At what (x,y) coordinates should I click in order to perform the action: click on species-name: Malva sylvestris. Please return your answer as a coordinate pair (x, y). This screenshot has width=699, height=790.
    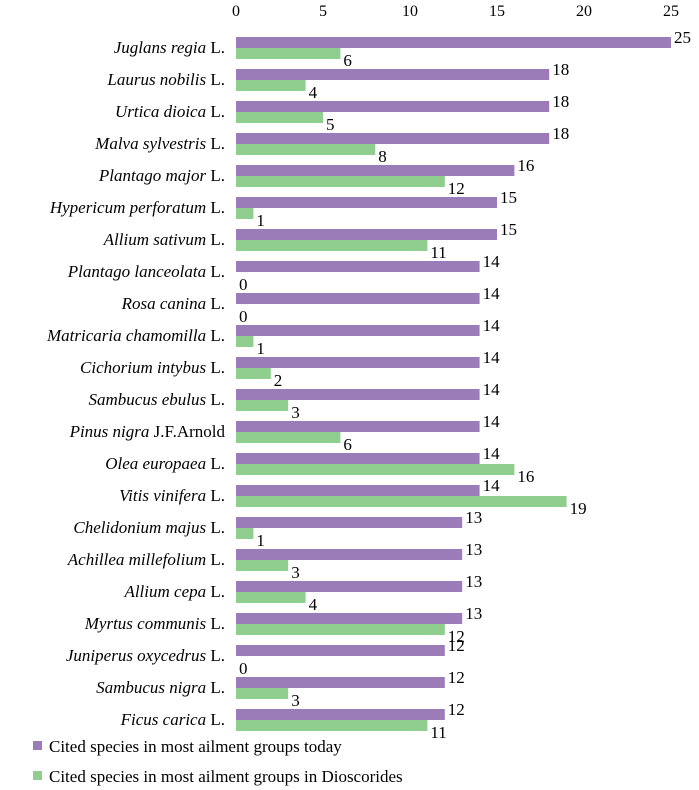
    Looking at the image, I should click on (150, 143).